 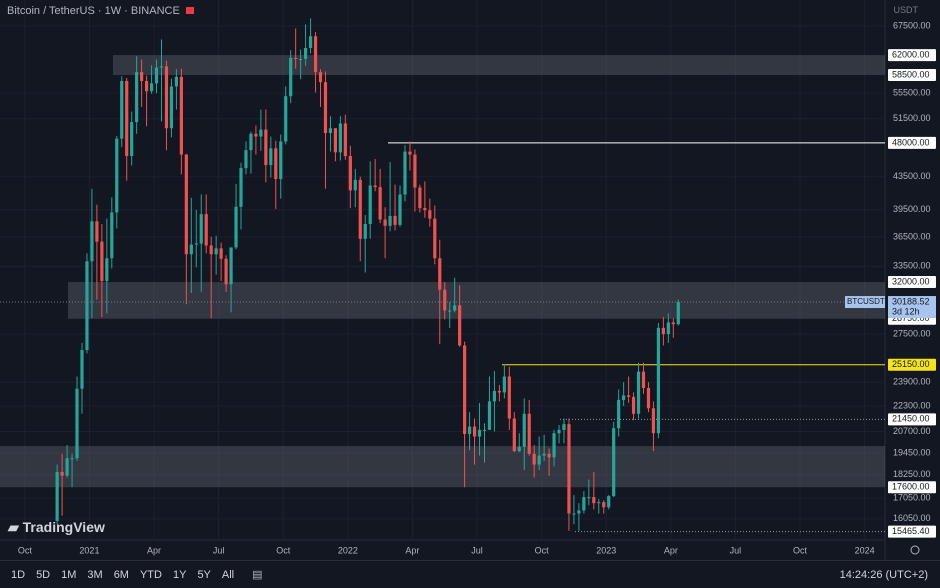 I want to click on price-label: 15465.40, so click(x=911, y=531).